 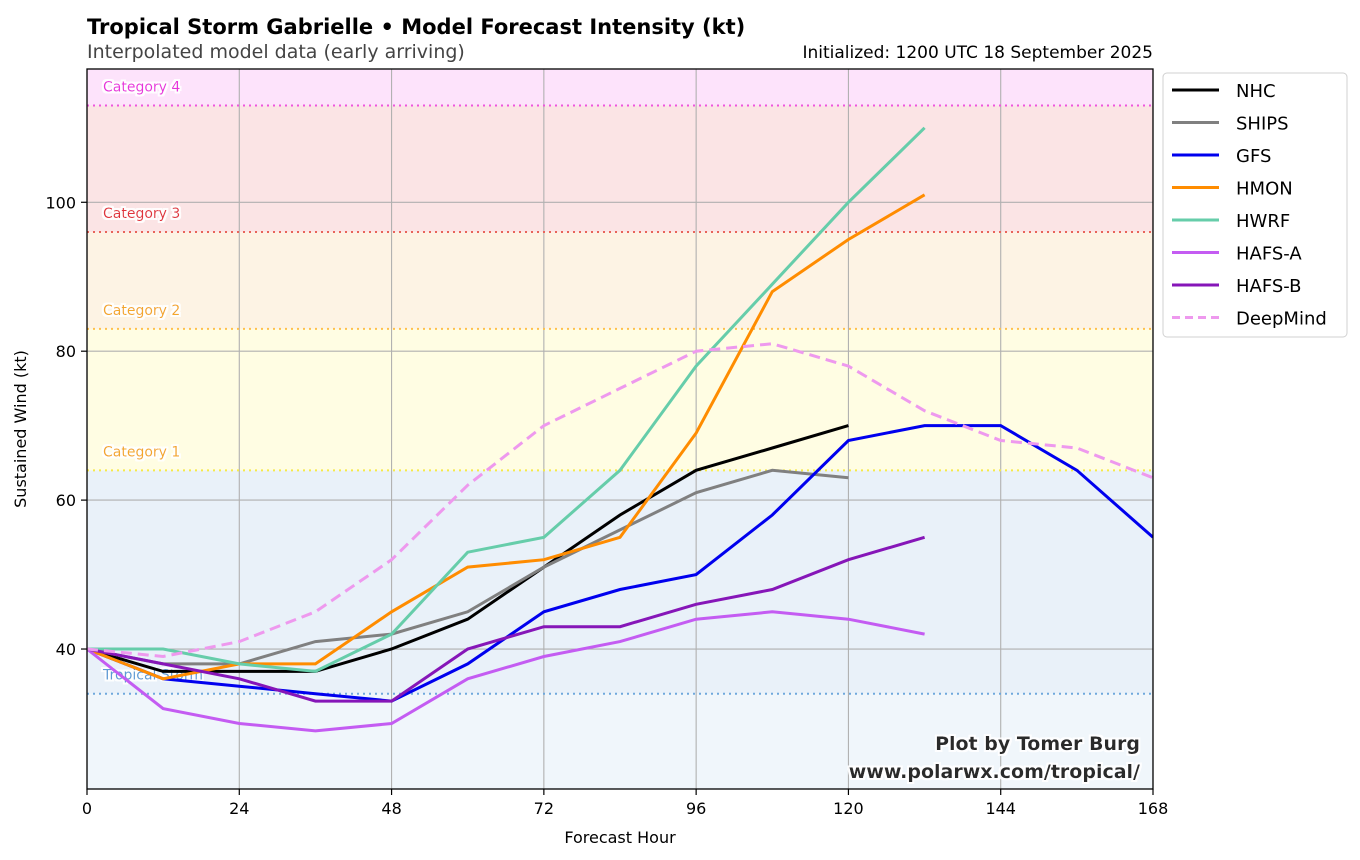 I want to click on legend-item-hafs-a: HAFS-A, so click(x=1237, y=254).